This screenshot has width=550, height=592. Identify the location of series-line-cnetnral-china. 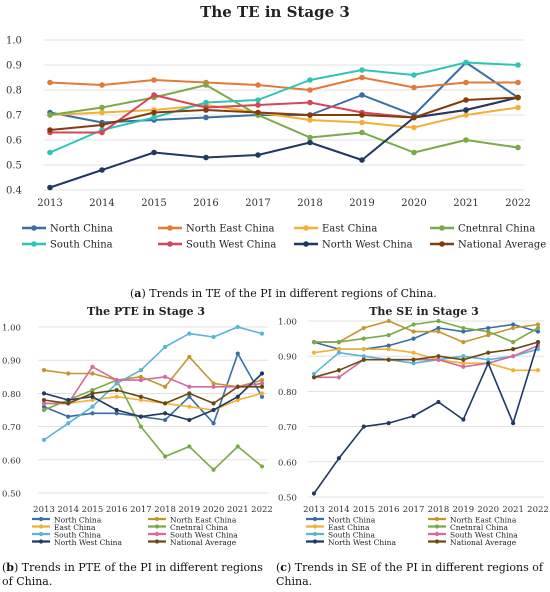
(426, 331).